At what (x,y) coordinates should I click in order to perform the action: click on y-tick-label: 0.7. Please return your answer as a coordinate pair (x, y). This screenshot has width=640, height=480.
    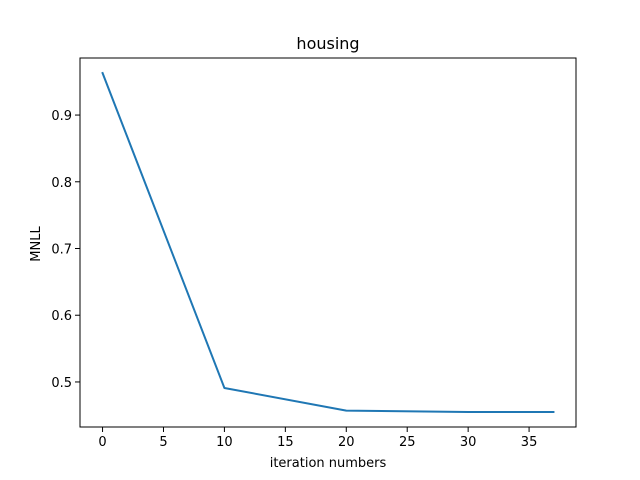
    Looking at the image, I should click on (61, 250).